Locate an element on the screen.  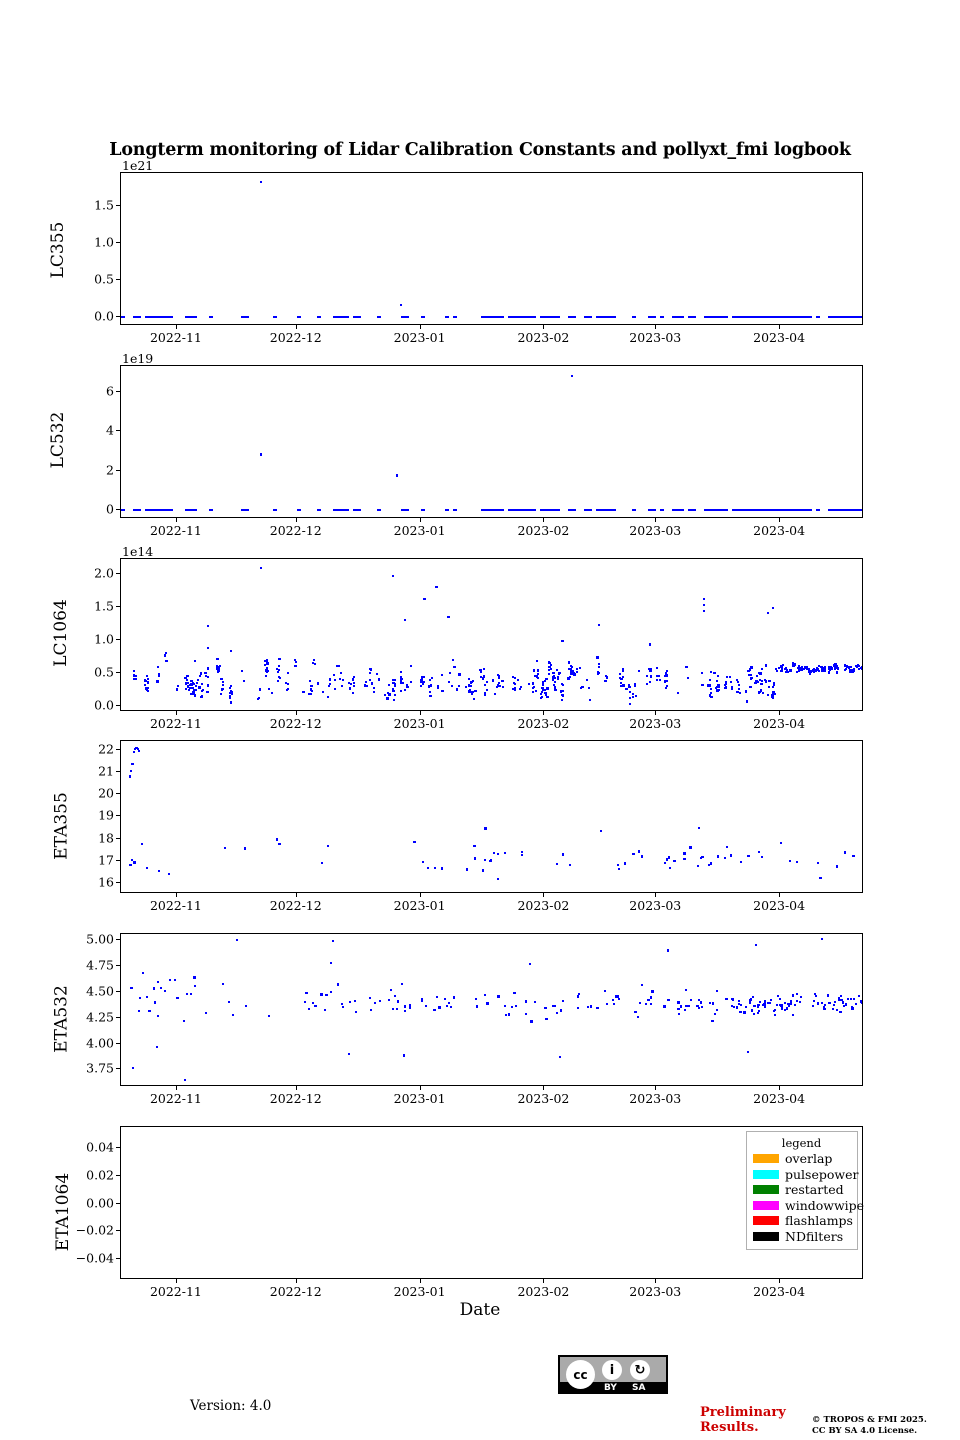
legend-label-pulsepower: pulsepower is located at coordinates (822, 1174).